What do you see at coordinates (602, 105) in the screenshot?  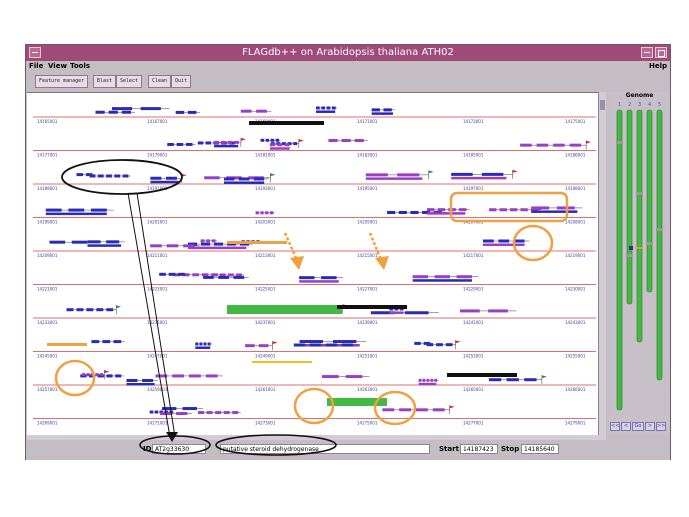 I see `scrollbar-thumb` at bounding box center [602, 105].